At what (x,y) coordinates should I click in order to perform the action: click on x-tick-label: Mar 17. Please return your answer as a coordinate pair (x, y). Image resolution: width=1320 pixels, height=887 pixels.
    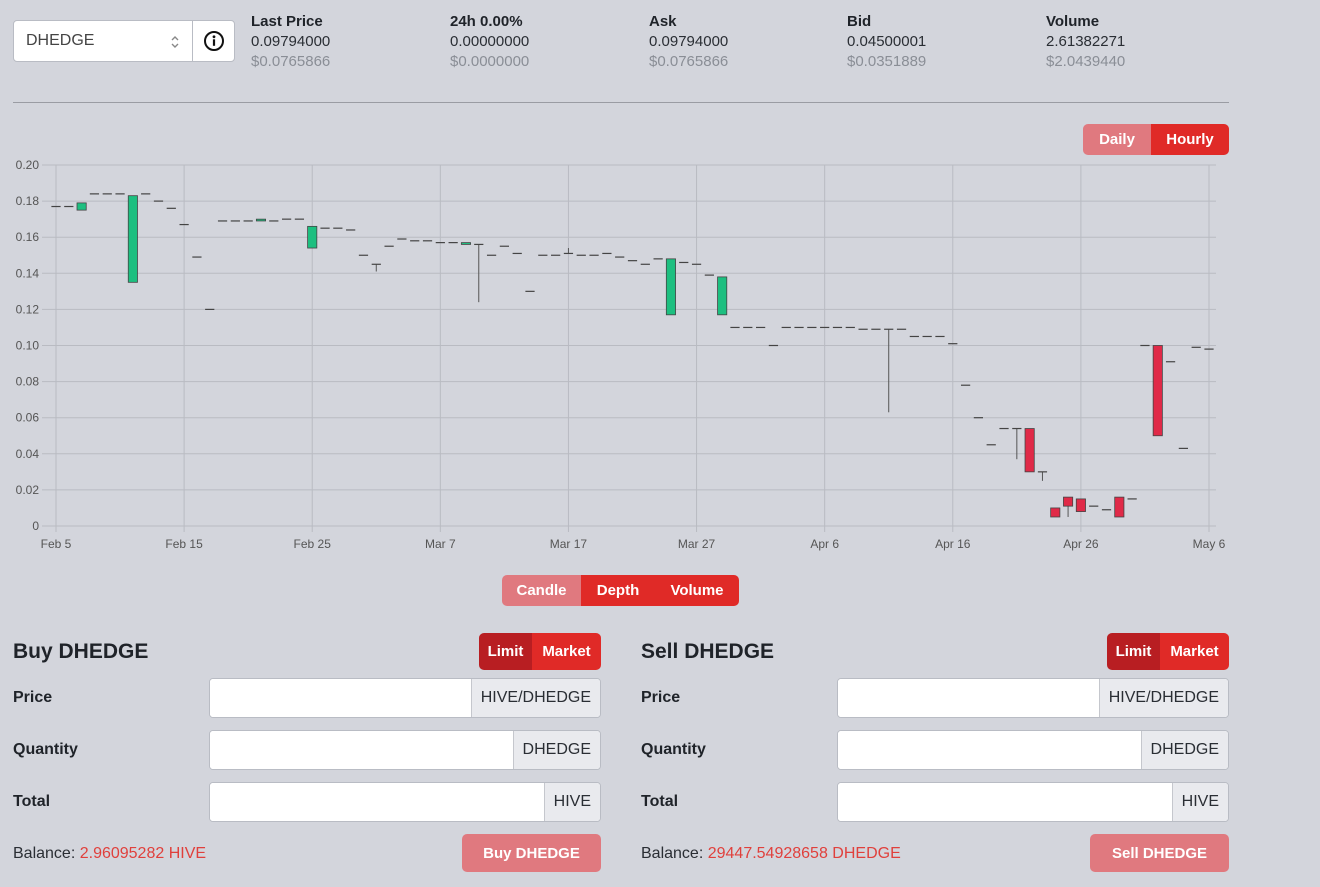
    Looking at the image, I should click on (569, 544).